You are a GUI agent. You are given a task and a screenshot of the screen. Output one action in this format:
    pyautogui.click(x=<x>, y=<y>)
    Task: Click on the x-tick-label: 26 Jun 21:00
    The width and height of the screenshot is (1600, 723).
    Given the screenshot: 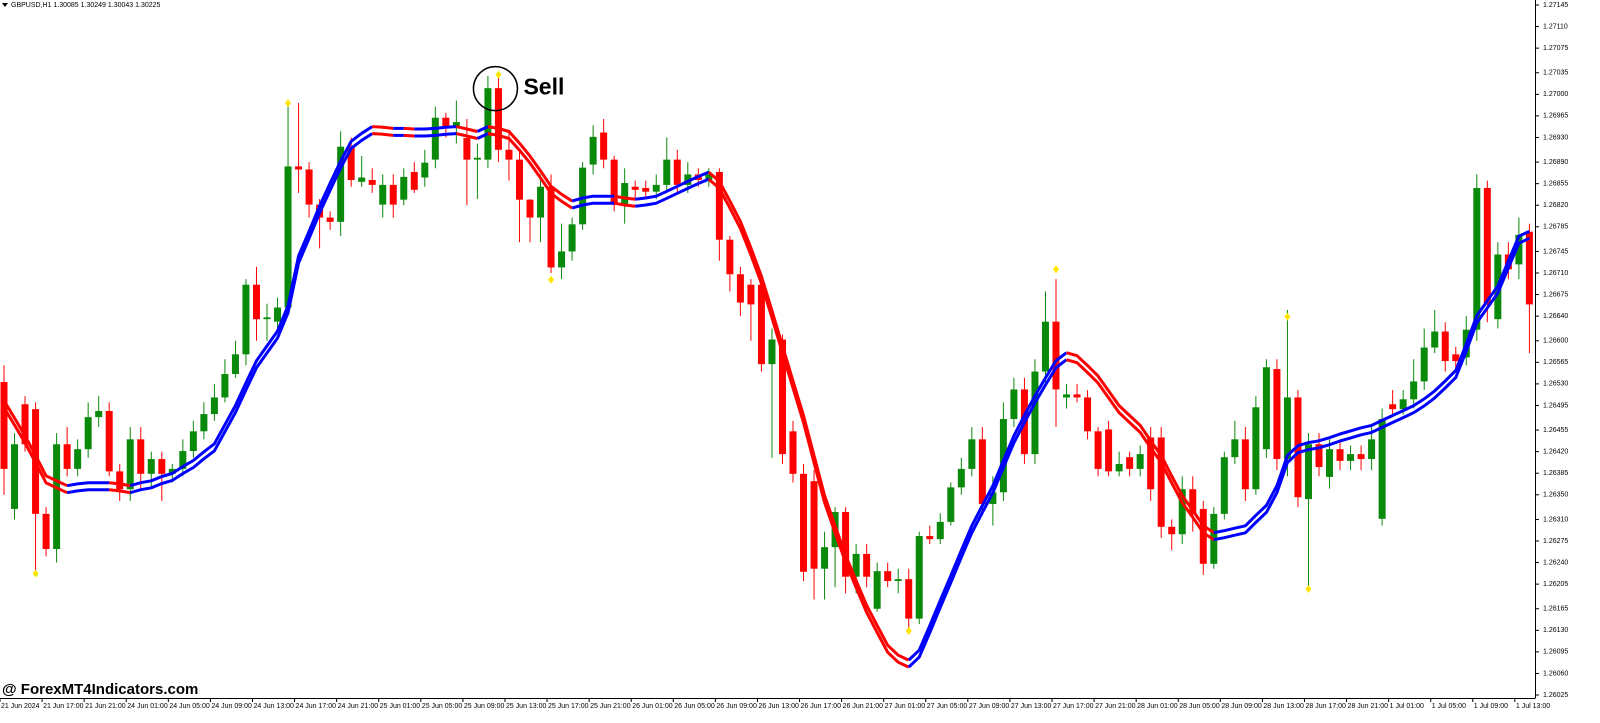 What is the action you would take?
    pyautogui.click(x=863, y=706)
    